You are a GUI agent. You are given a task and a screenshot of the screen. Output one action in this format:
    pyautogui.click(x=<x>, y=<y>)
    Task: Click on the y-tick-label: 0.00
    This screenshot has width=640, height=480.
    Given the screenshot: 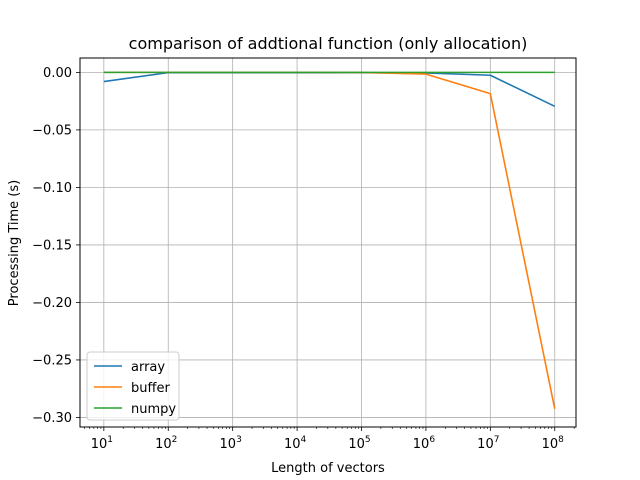 What is the action you would take?
    pyautogui.click(x=57, y=73)
    